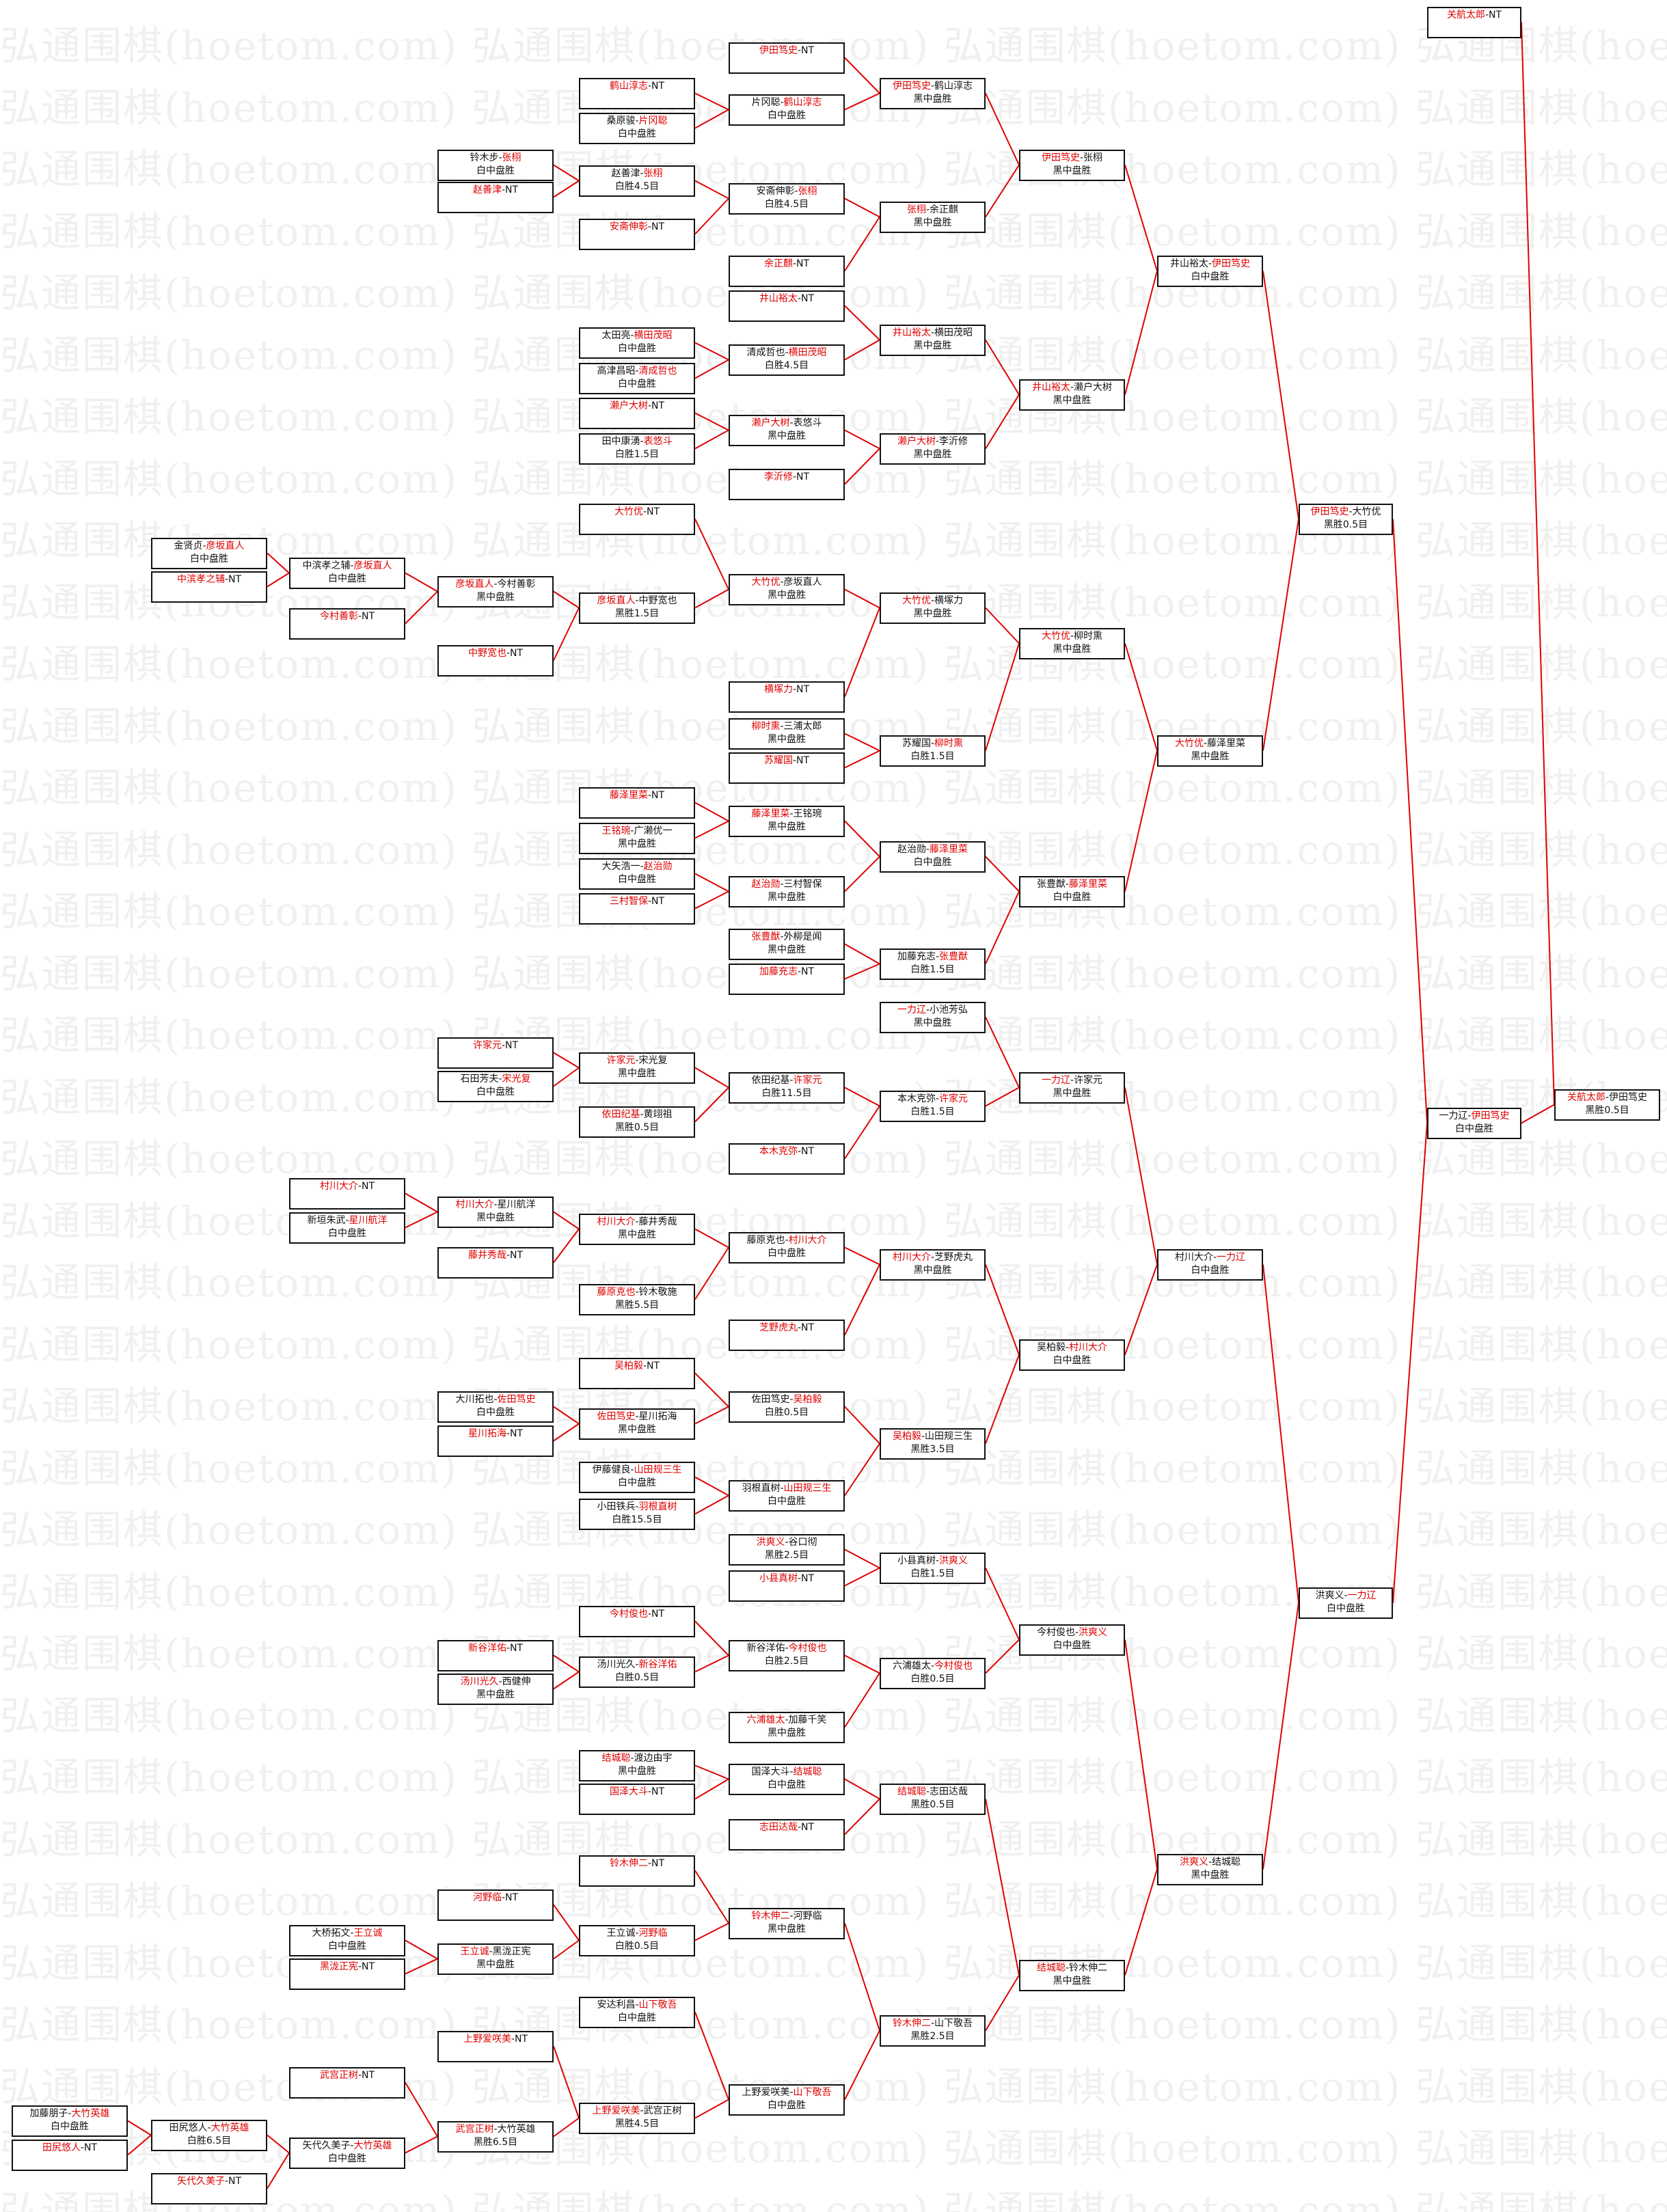 The height and width of the screenshot is (2212, 1667). What do you see at coordinates (495, 1905) in the screenshot?
I see `bye-entry-box: 河野临-NT` at bounding box center [495, 1905].